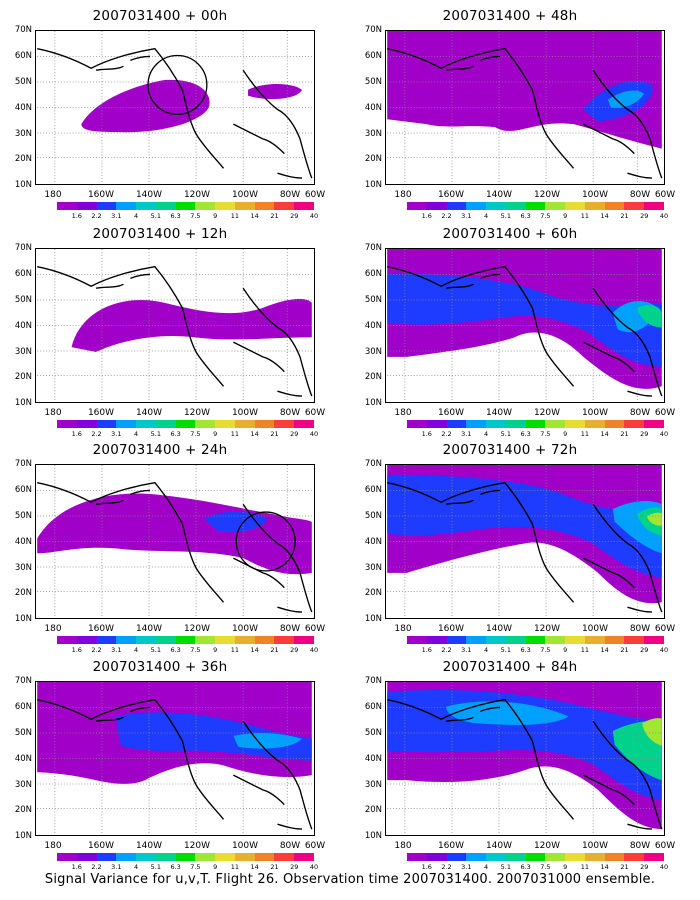  What do you see at coordinates (160, 234) in the screenshot?
I see `panel-title: 2007031400 + 12h` at bounding box center [160, 234].